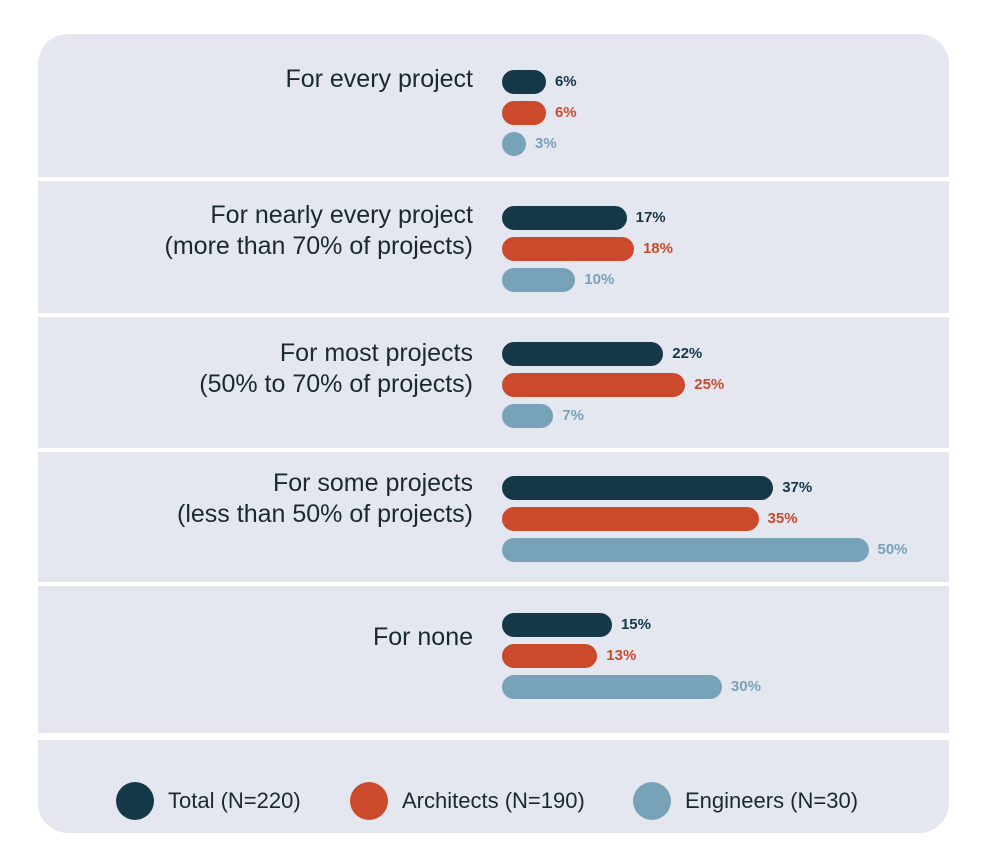 Image resolution: width=984 pixels, height=868 pixels. I want to click on category-label: For none, so click(422, 637).